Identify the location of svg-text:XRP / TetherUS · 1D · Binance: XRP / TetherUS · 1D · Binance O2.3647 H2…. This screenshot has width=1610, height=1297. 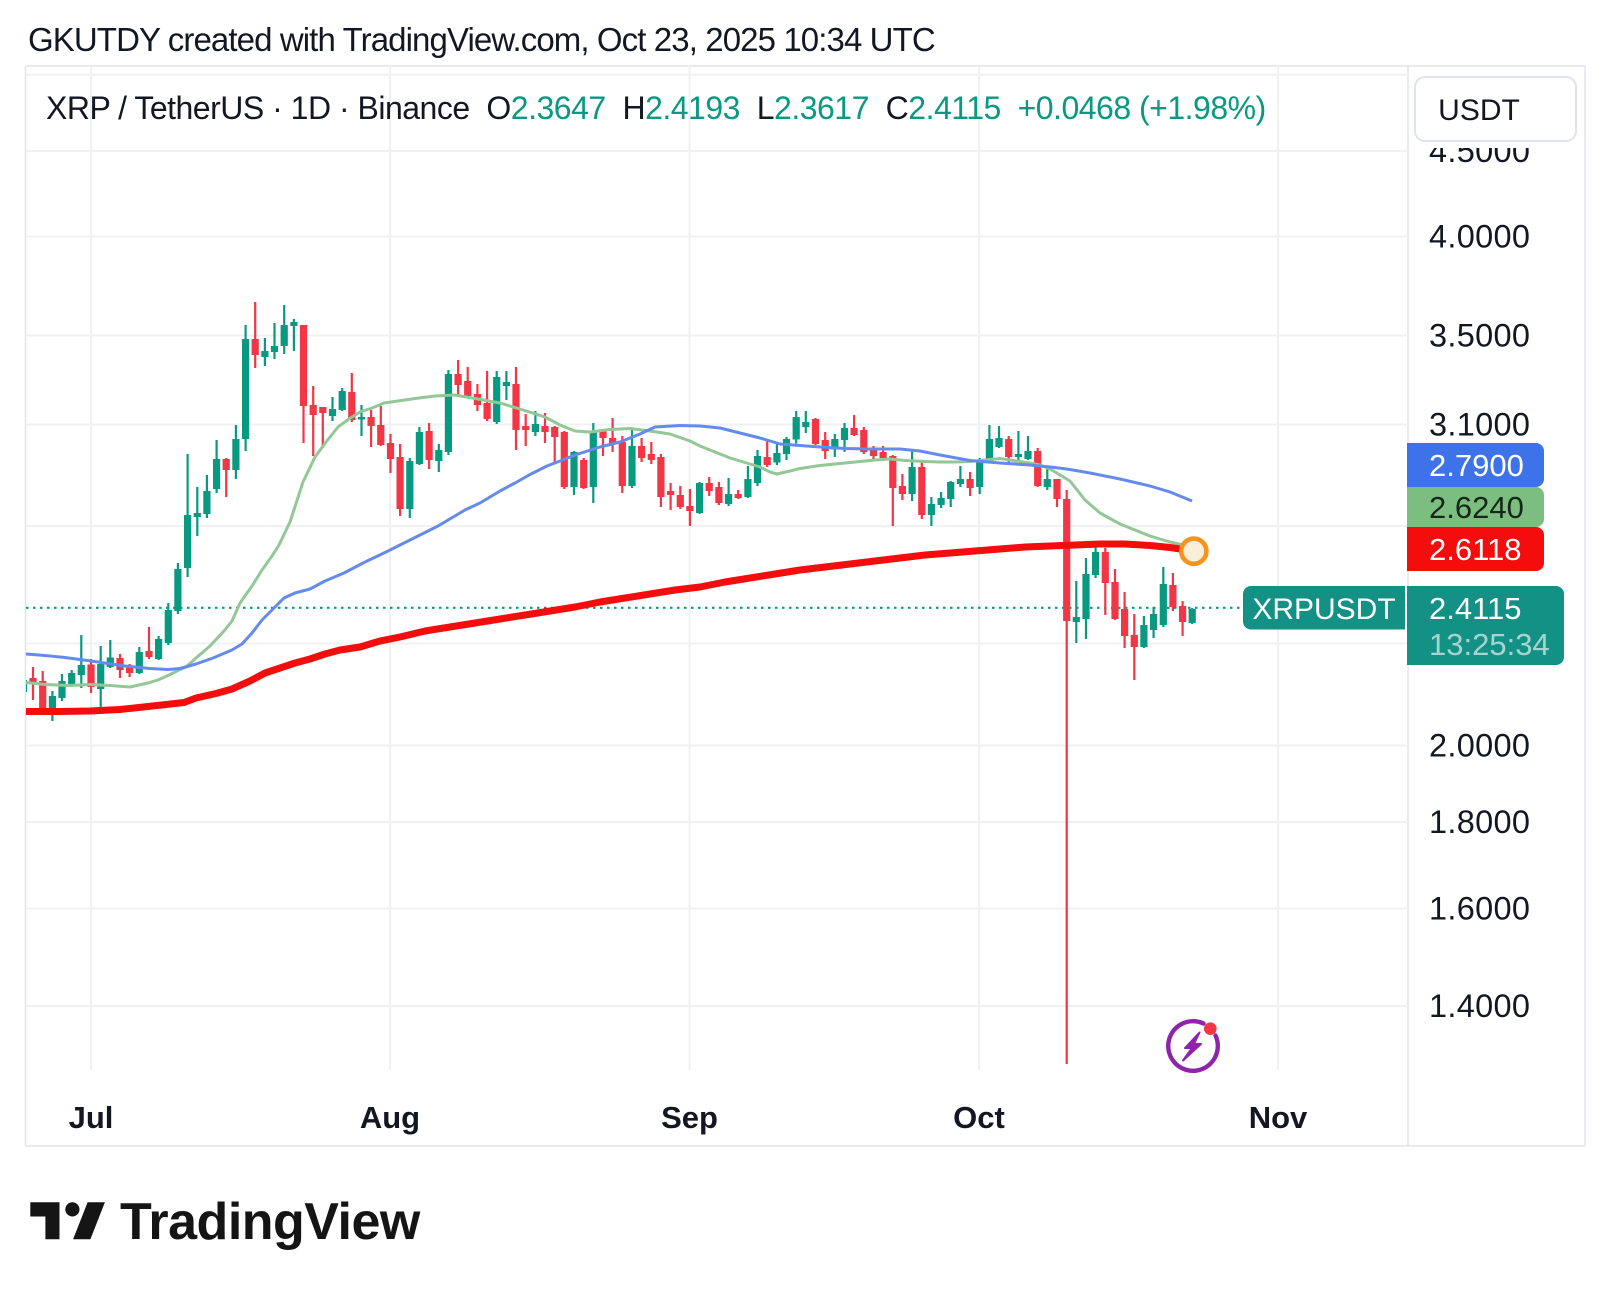
(656, 108).